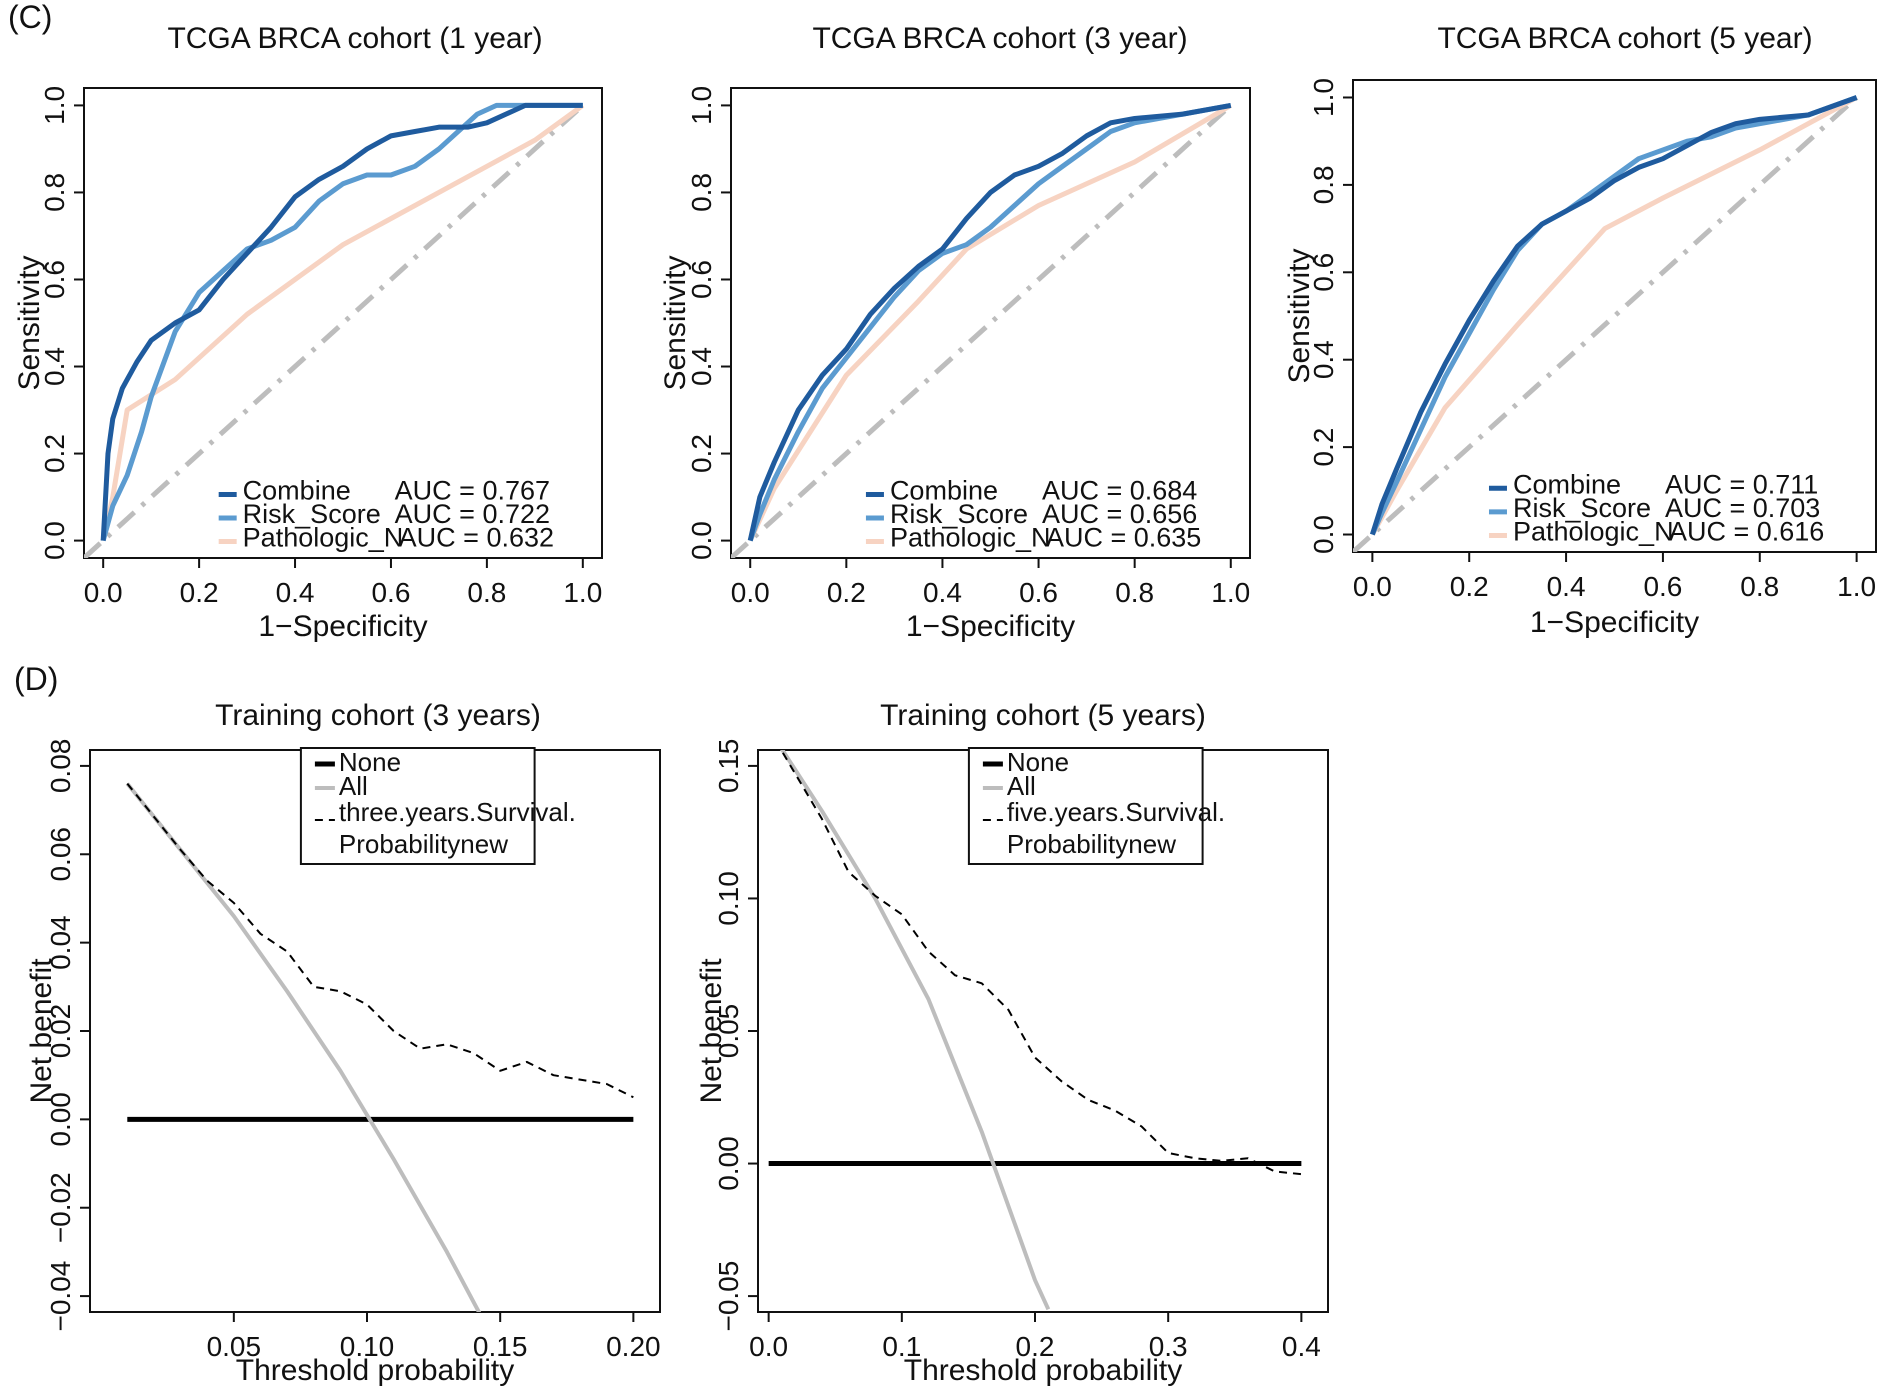  What do you see at coordinates (472, 491) in the screenshot?
I see `legend-auc: AUC = 0.767` at bounding box center [472, 491].